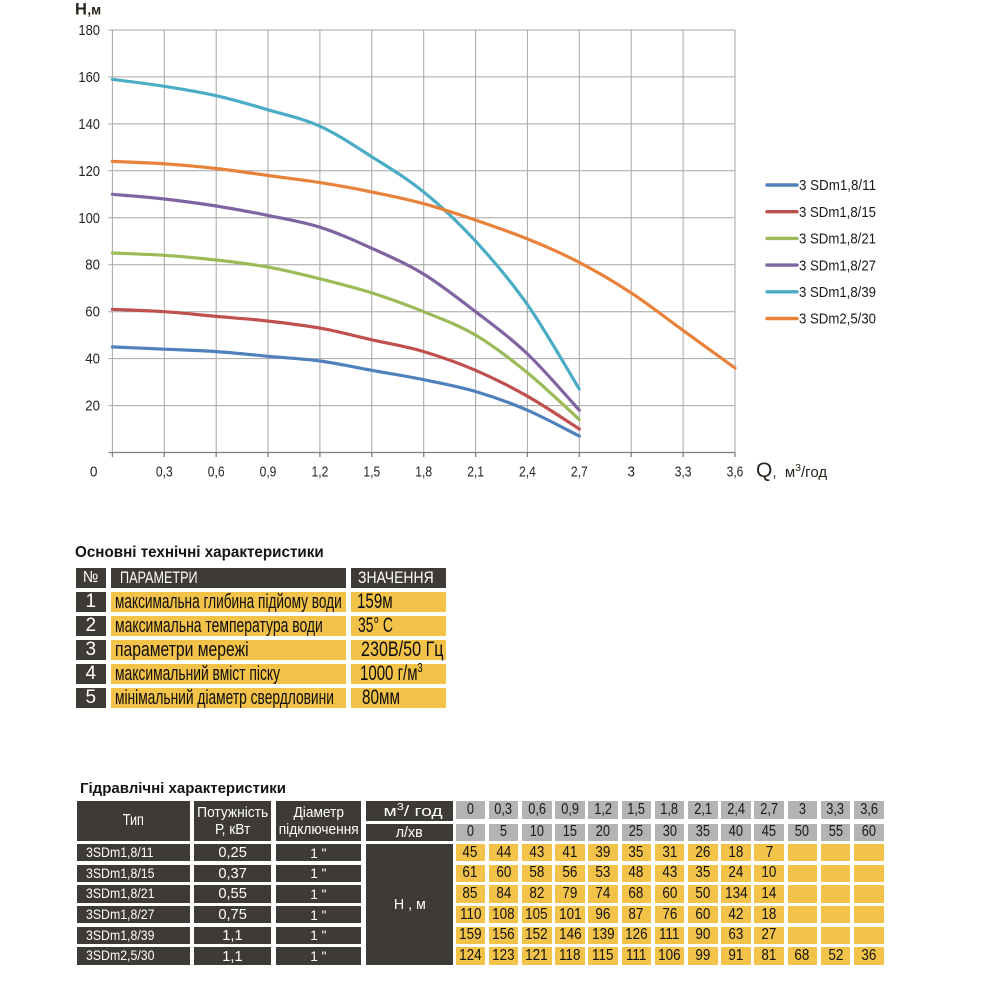  What do you see at coordinates (268, 472) in the screenshot?
I see `svg-text: 0,9` at bounding box center [268, 472].